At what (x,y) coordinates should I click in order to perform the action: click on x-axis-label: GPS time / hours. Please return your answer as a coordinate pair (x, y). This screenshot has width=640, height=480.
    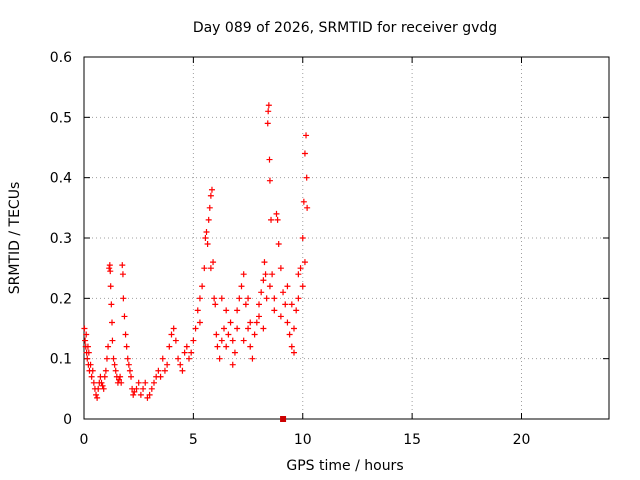
    Looking at the image, I should click on (344, 466).